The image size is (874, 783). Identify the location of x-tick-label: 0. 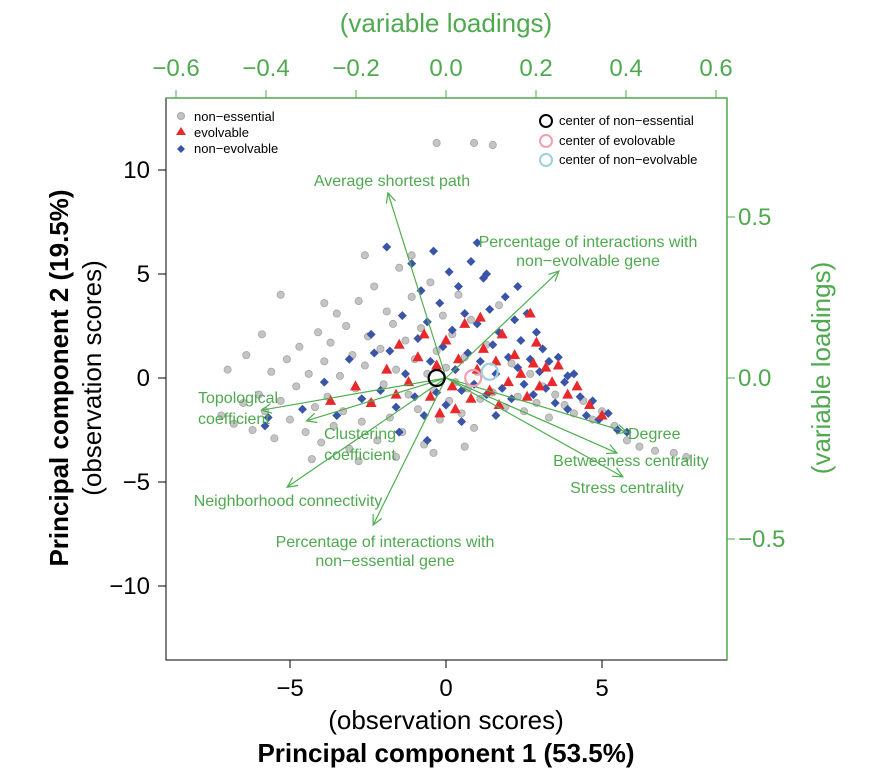
(445, 688).